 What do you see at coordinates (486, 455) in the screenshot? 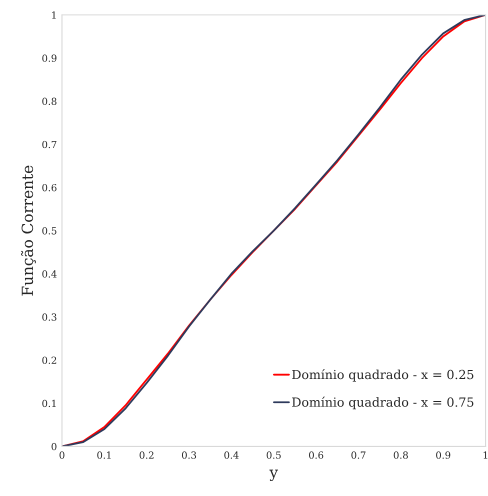
I see `x-tick-label: 1` at bounding box center [486, 455].